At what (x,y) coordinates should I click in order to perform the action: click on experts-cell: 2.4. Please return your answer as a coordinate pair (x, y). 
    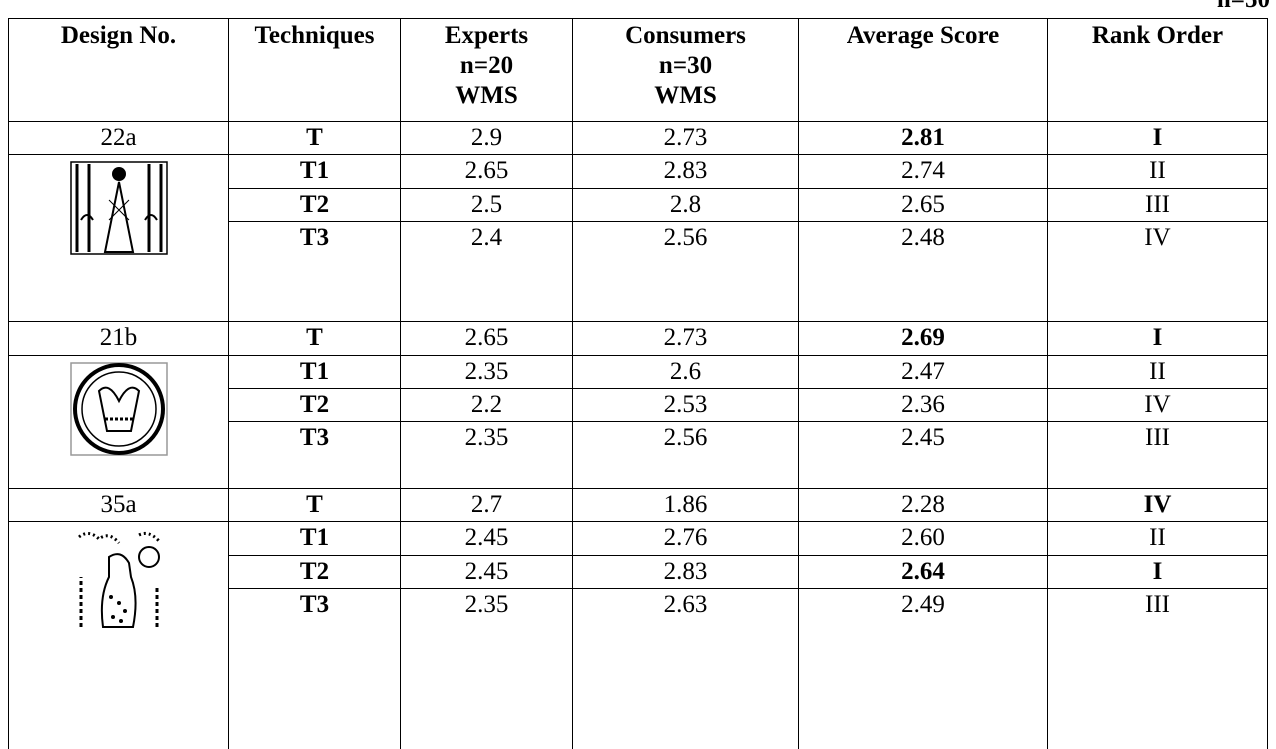
    Looking at the image, I should click on (486, 271).